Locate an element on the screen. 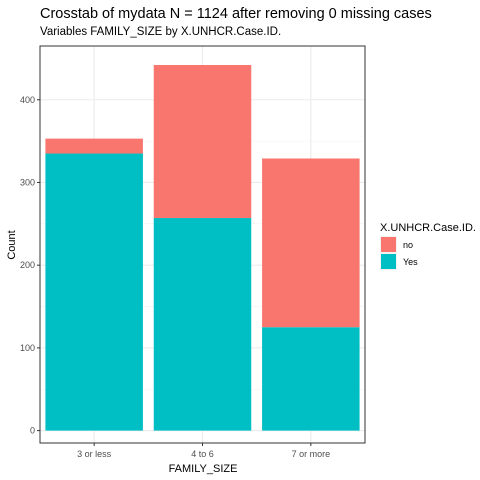  y-tick-label: 300 is located at coordinates (27, 182).